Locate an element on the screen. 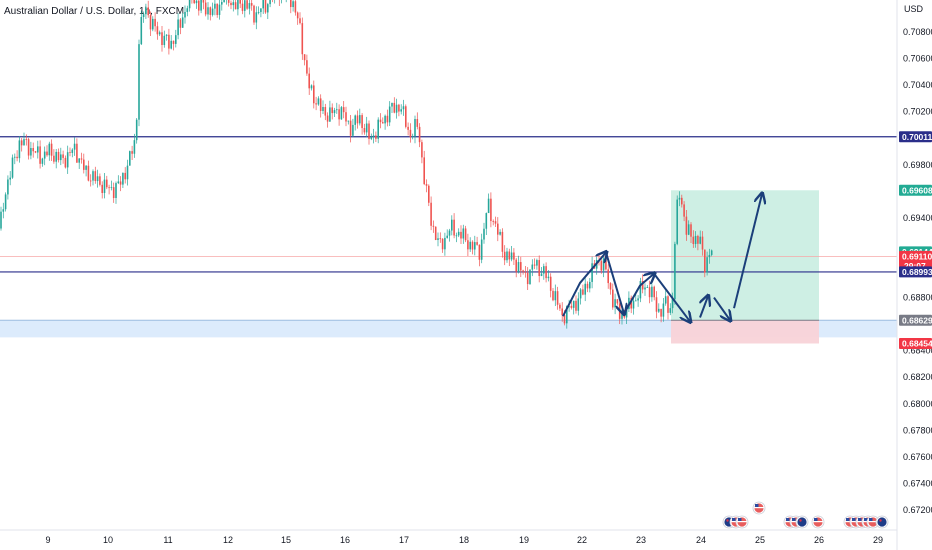  us-flag-stripe is located at coordinates (818, 522).